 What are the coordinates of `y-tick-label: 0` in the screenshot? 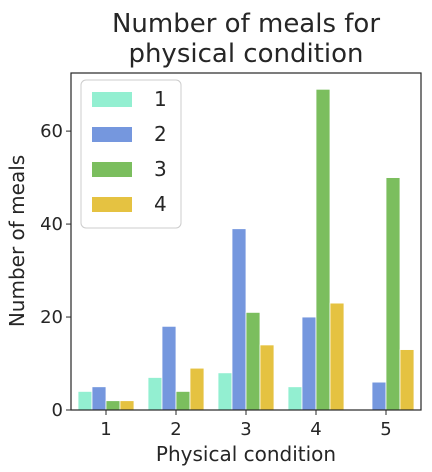 It's located at (57, 410).